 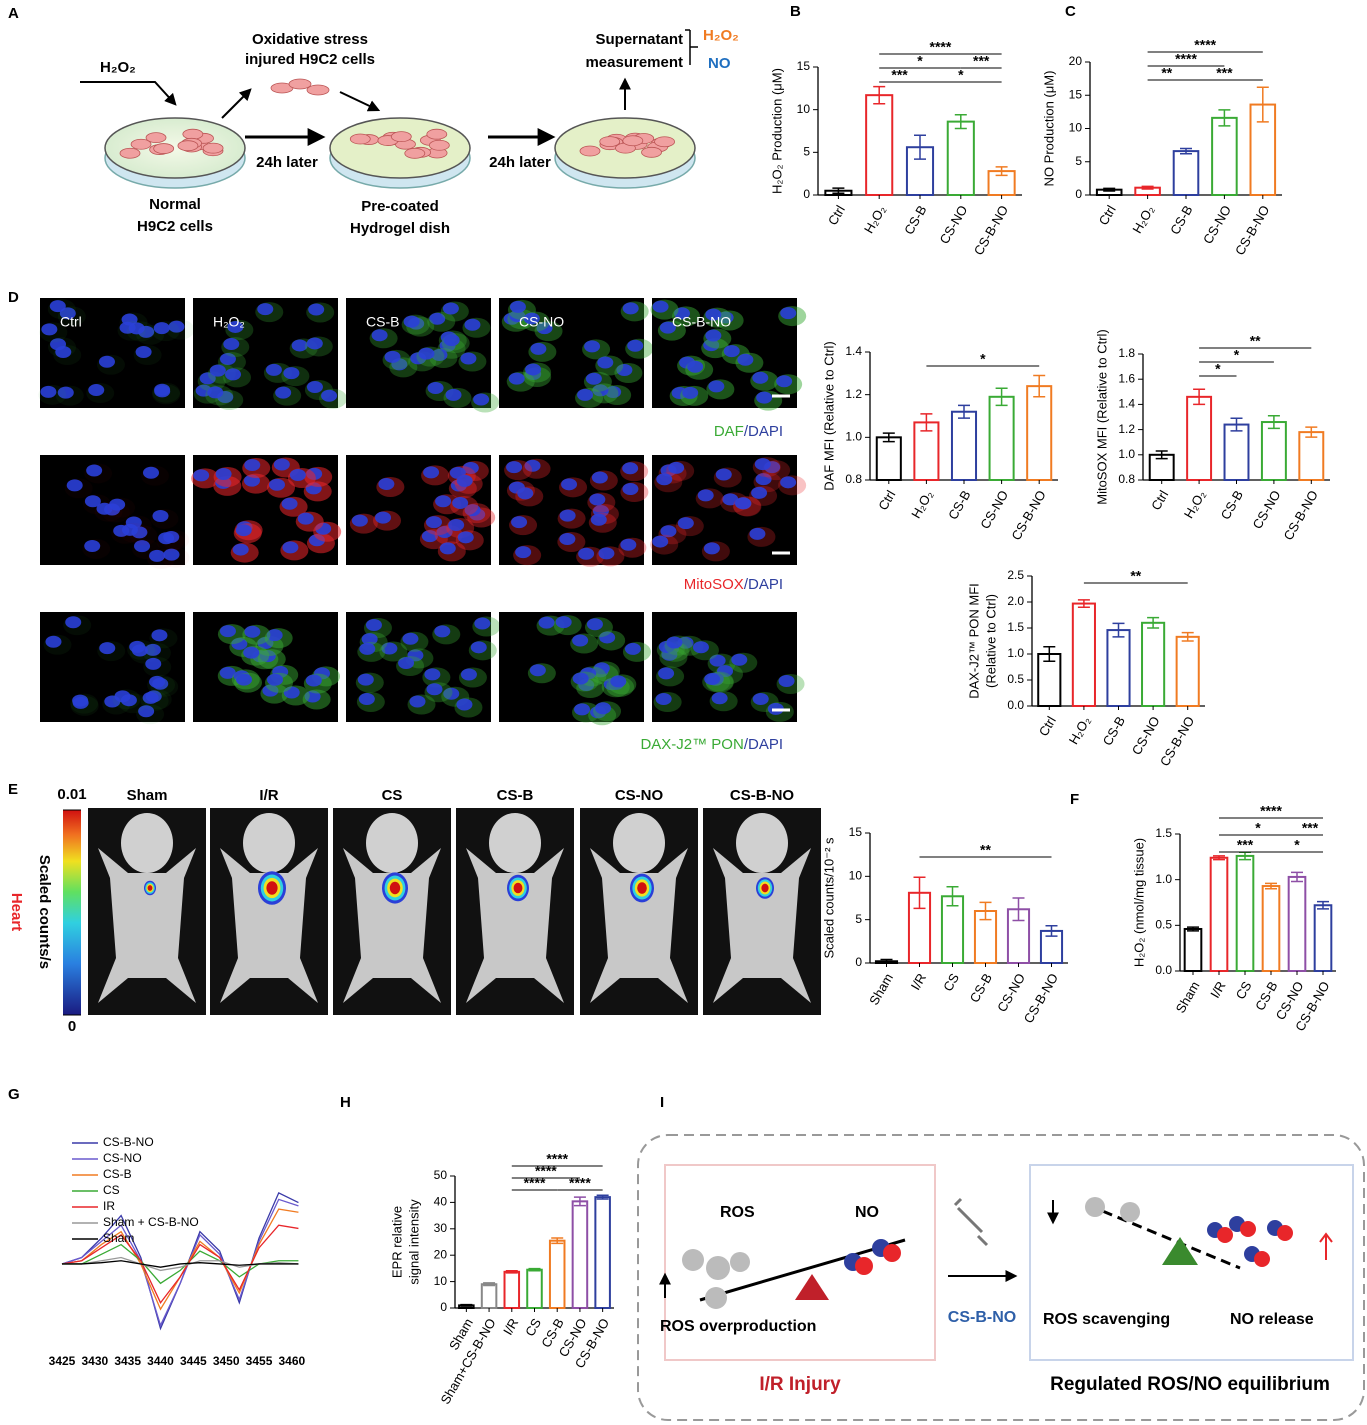 I want to click on x-tick-label: H₂O₂, so click(x=1195, y=504).